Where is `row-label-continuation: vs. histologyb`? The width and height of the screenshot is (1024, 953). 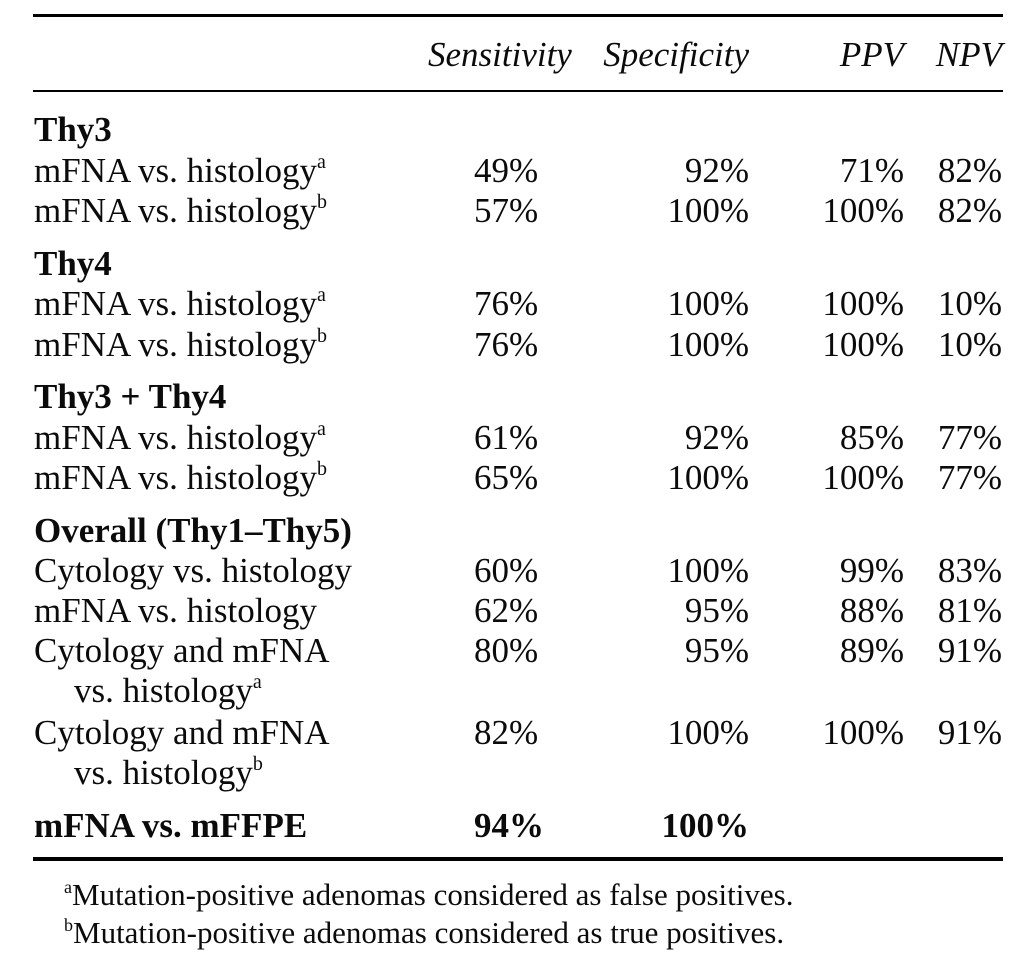 row-label-continuation: vs. histologyb is located at coordinates (168, 772).